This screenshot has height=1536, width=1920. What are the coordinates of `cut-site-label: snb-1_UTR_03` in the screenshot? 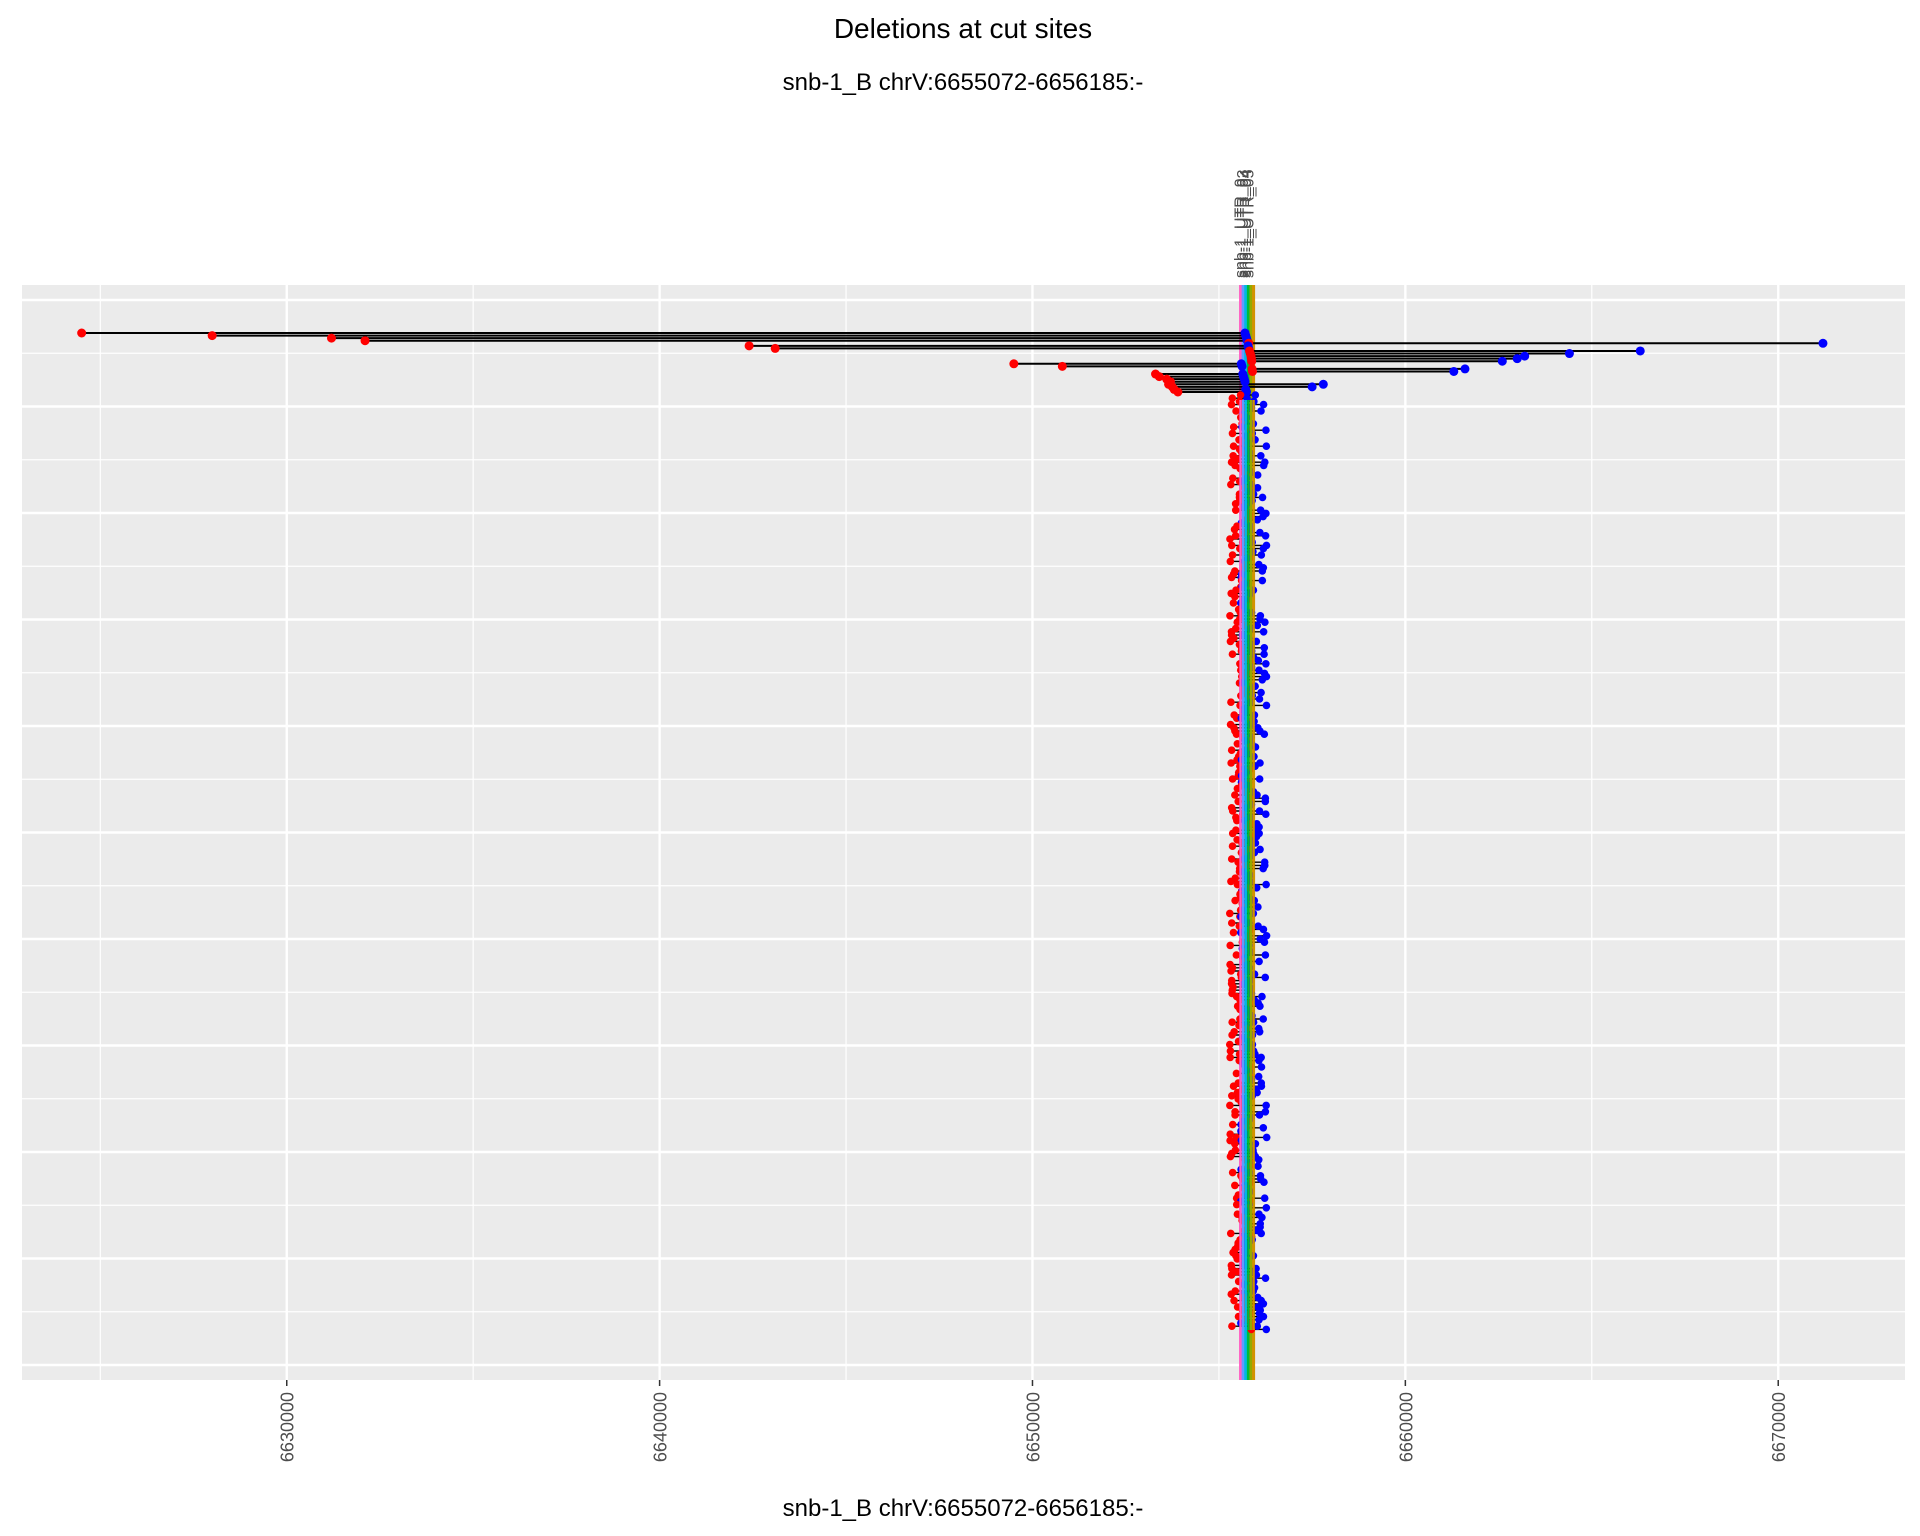 It's located at (1243, 223).